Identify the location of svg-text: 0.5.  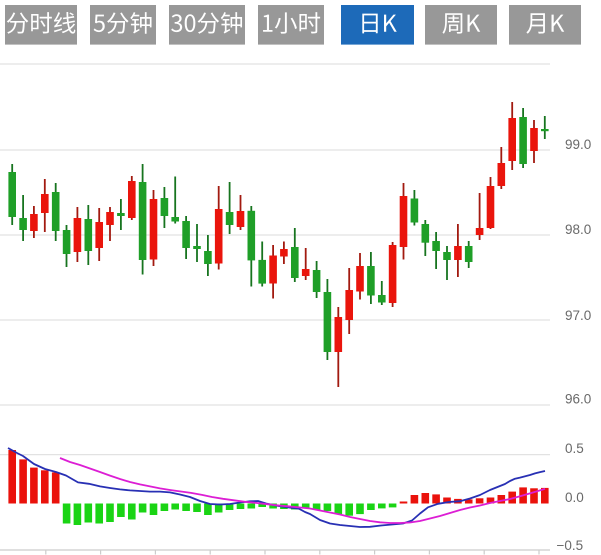
(574, 448).